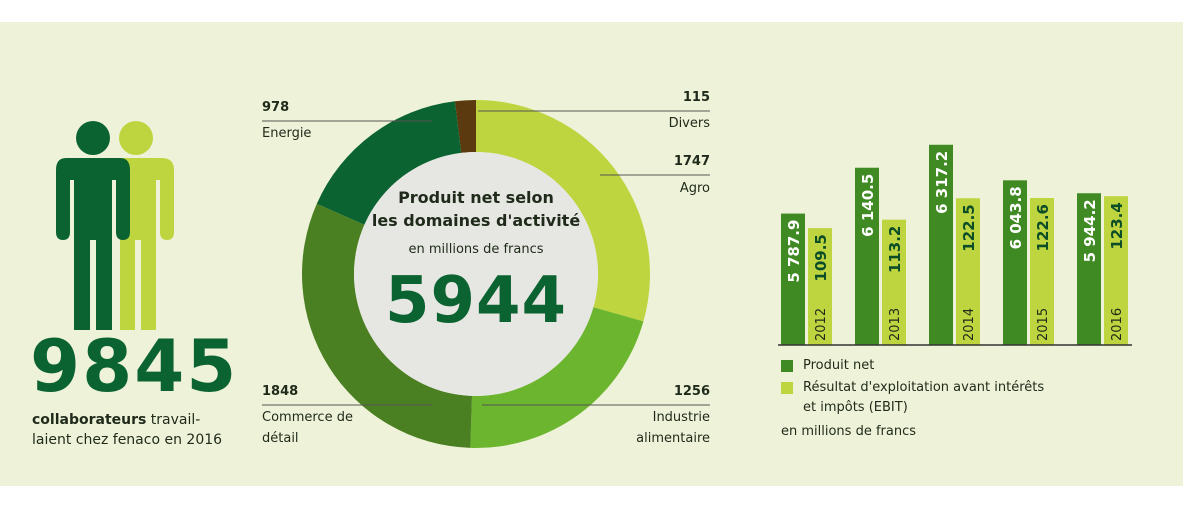 The width and height of the screenshot is (1198, 507). Describe the element at coordinates (942, 182) in the screenshot. I see `bar-value-label-produit-net-2014: 6 317.2` at that location.